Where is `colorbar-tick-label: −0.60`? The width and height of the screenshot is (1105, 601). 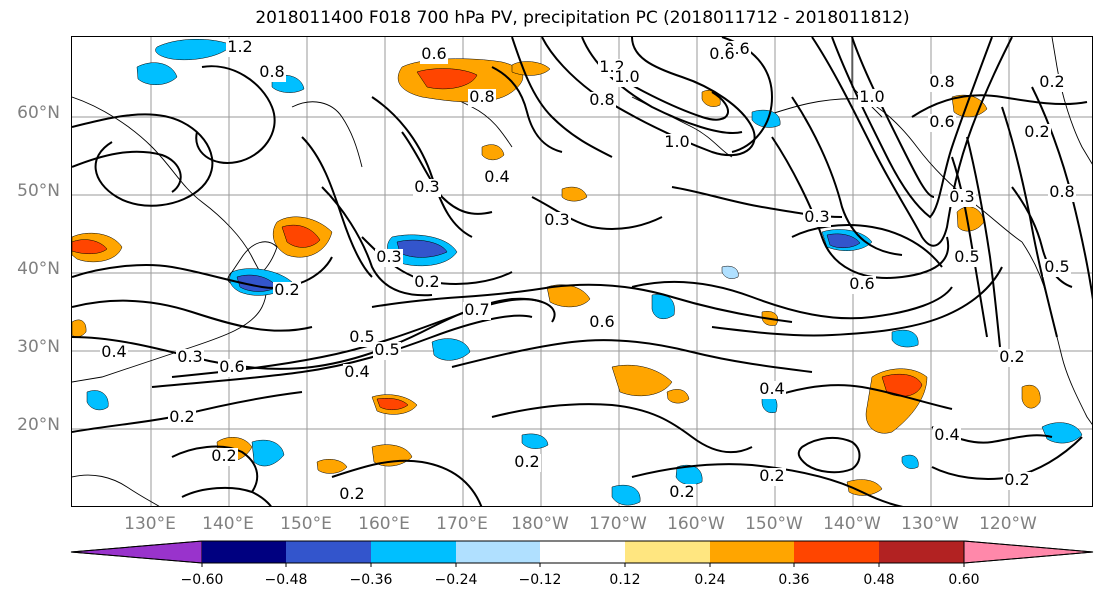
colorbar-tick-label: −0.60 is located at coordinates (202, 580).